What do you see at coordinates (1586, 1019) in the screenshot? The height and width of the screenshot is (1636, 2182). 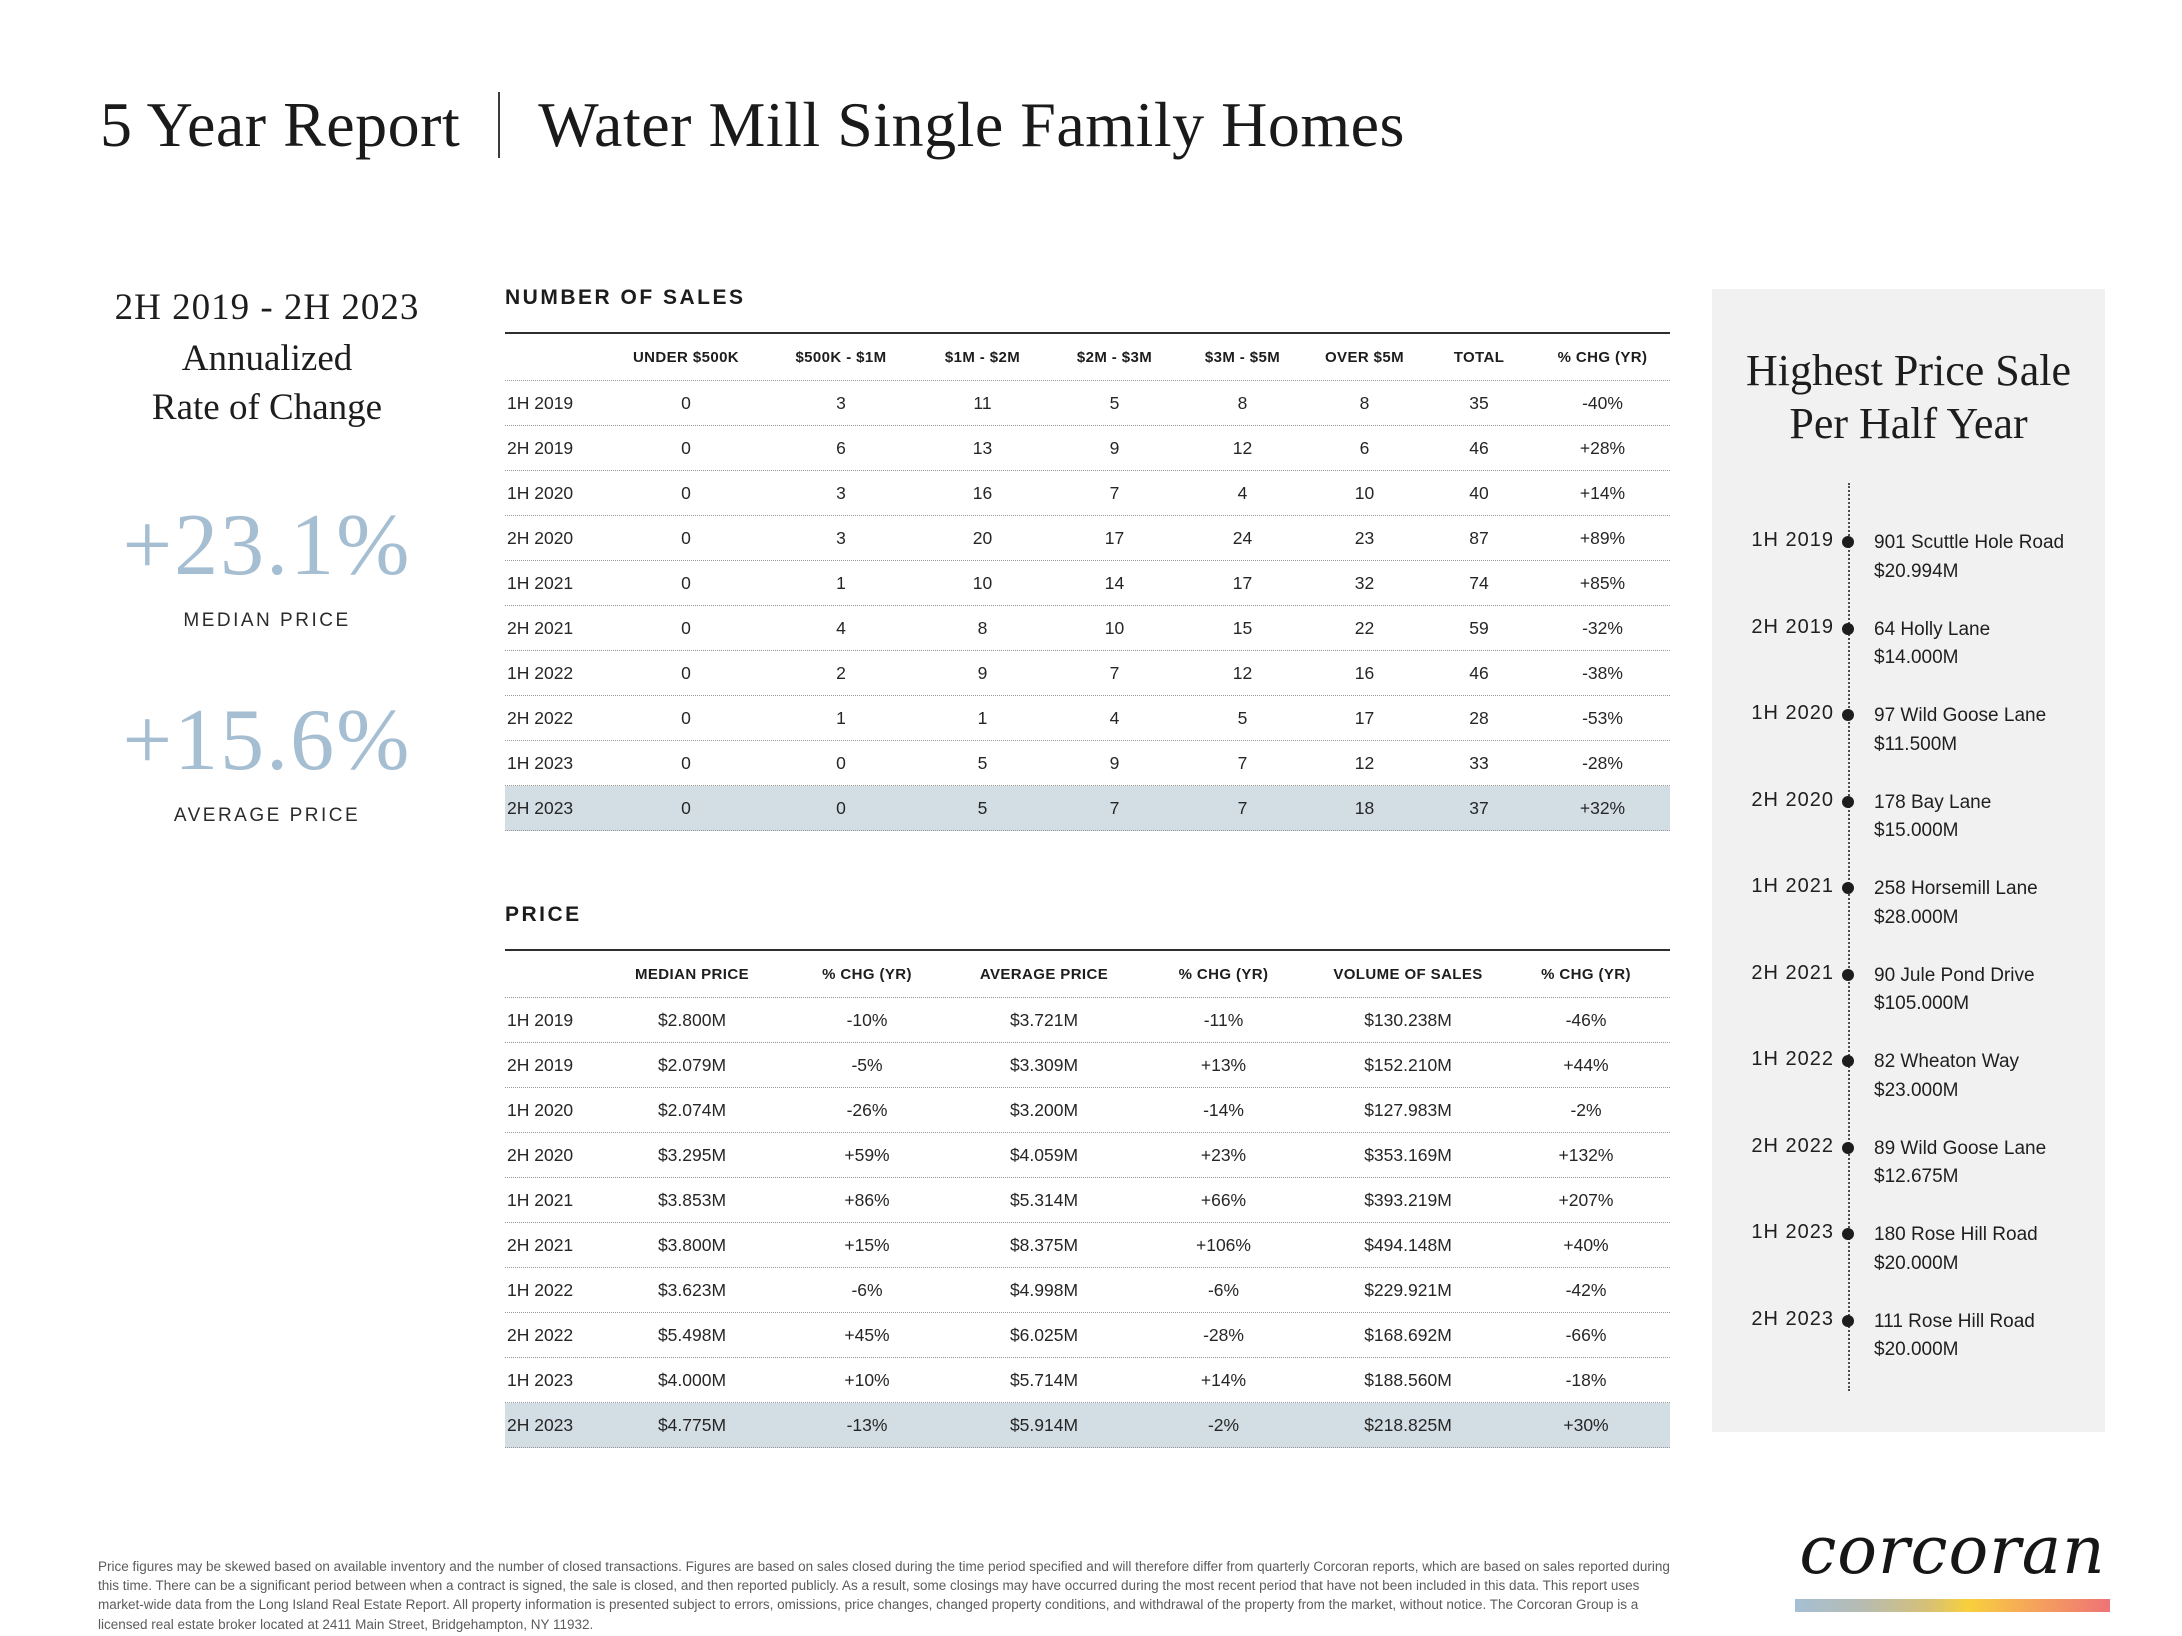 I see `table-cell: -46%` at bounding box center [1586, 1019].